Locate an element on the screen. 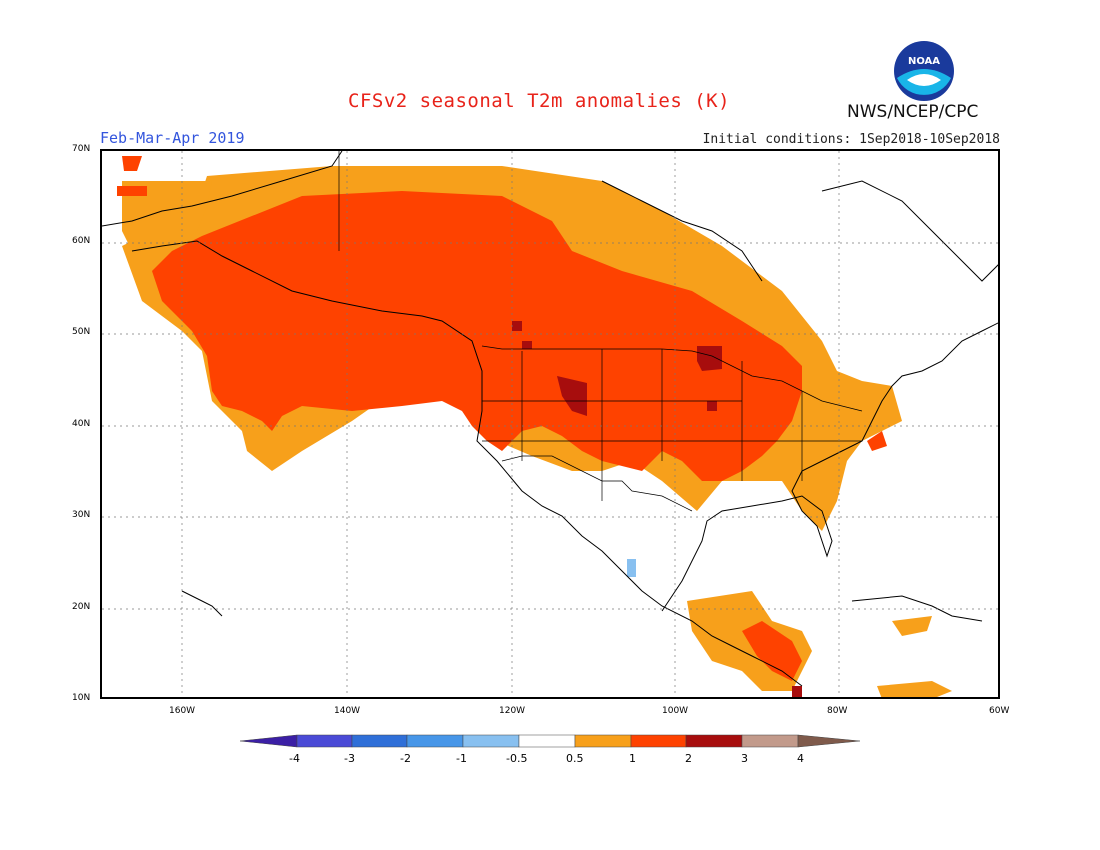  colorbar-label: -1 is located at coordinates (461, 758).